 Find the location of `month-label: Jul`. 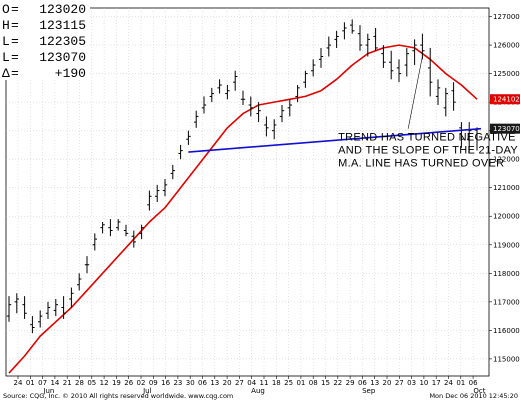

month-label: Jul is located at coordinates (147, 391).